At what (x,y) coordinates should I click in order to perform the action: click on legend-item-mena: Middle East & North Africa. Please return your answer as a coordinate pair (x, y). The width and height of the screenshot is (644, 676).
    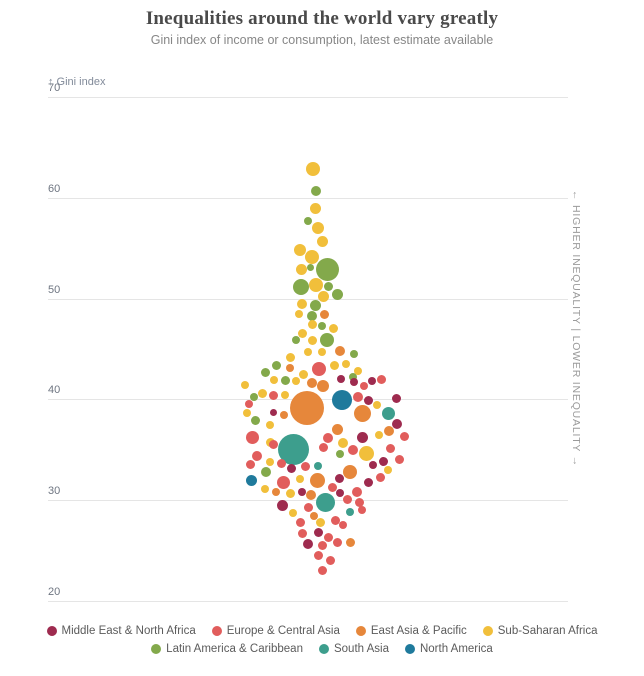
    Looking at the image, I should click on (121, 631).